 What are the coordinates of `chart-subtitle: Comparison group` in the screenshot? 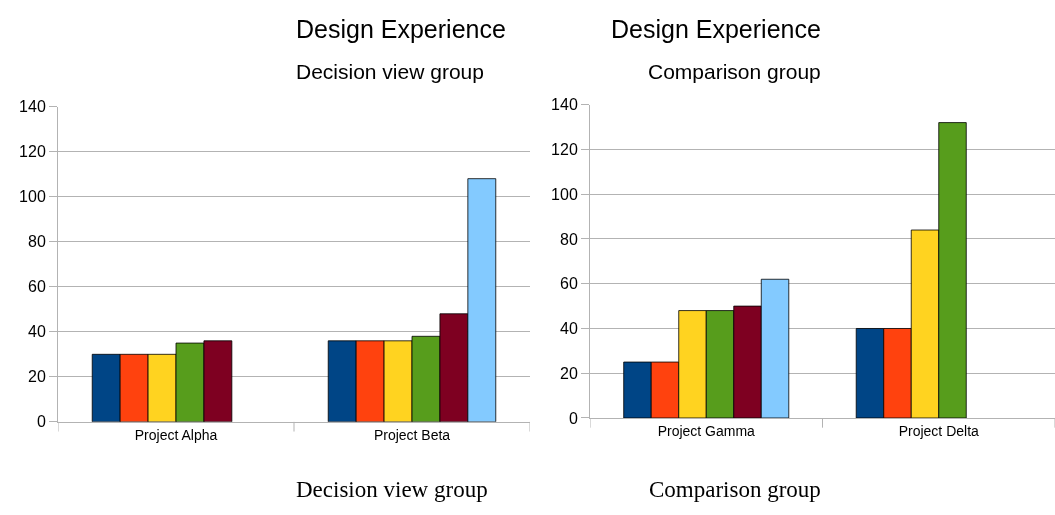 It's located at (734, 71).